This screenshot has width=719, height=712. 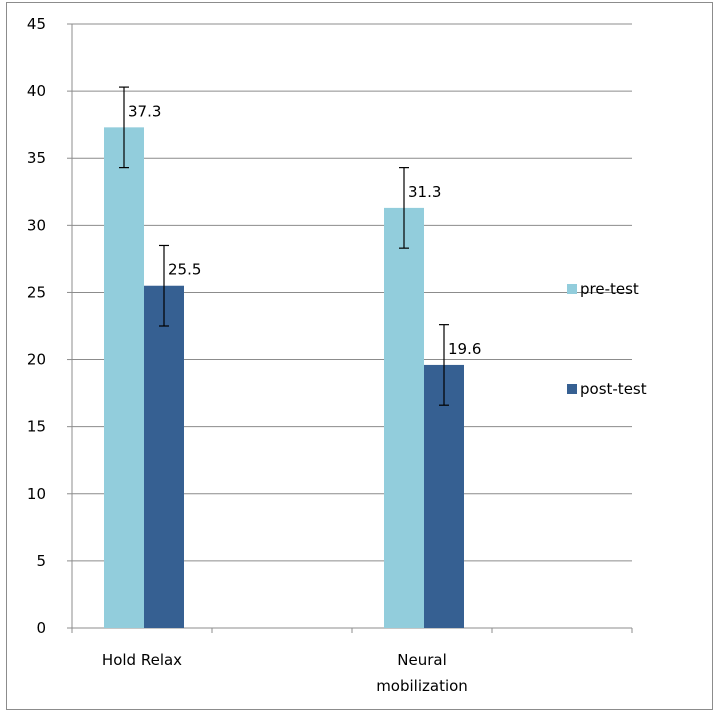 I want to click on data-label: 25.5, so click(x=184, y=270).